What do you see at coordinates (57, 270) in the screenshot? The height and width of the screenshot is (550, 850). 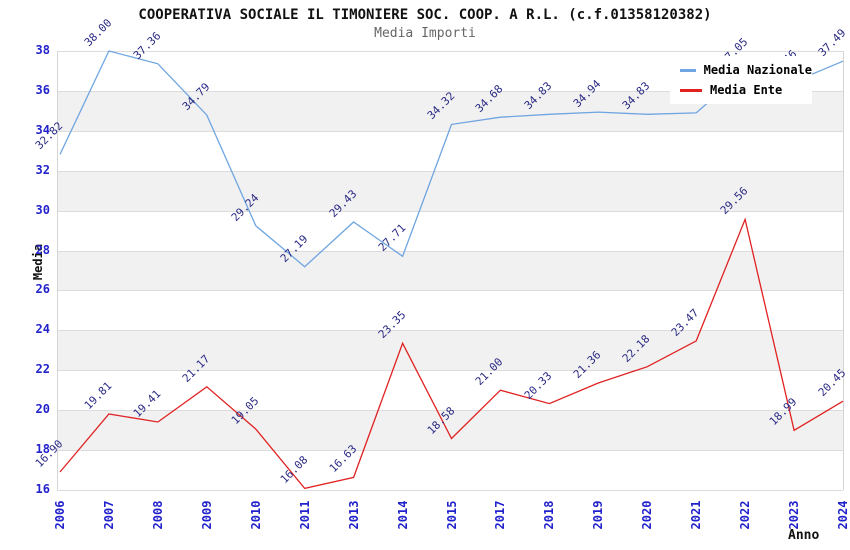 I see `plot-left-border` at bounding box center [57, 270].